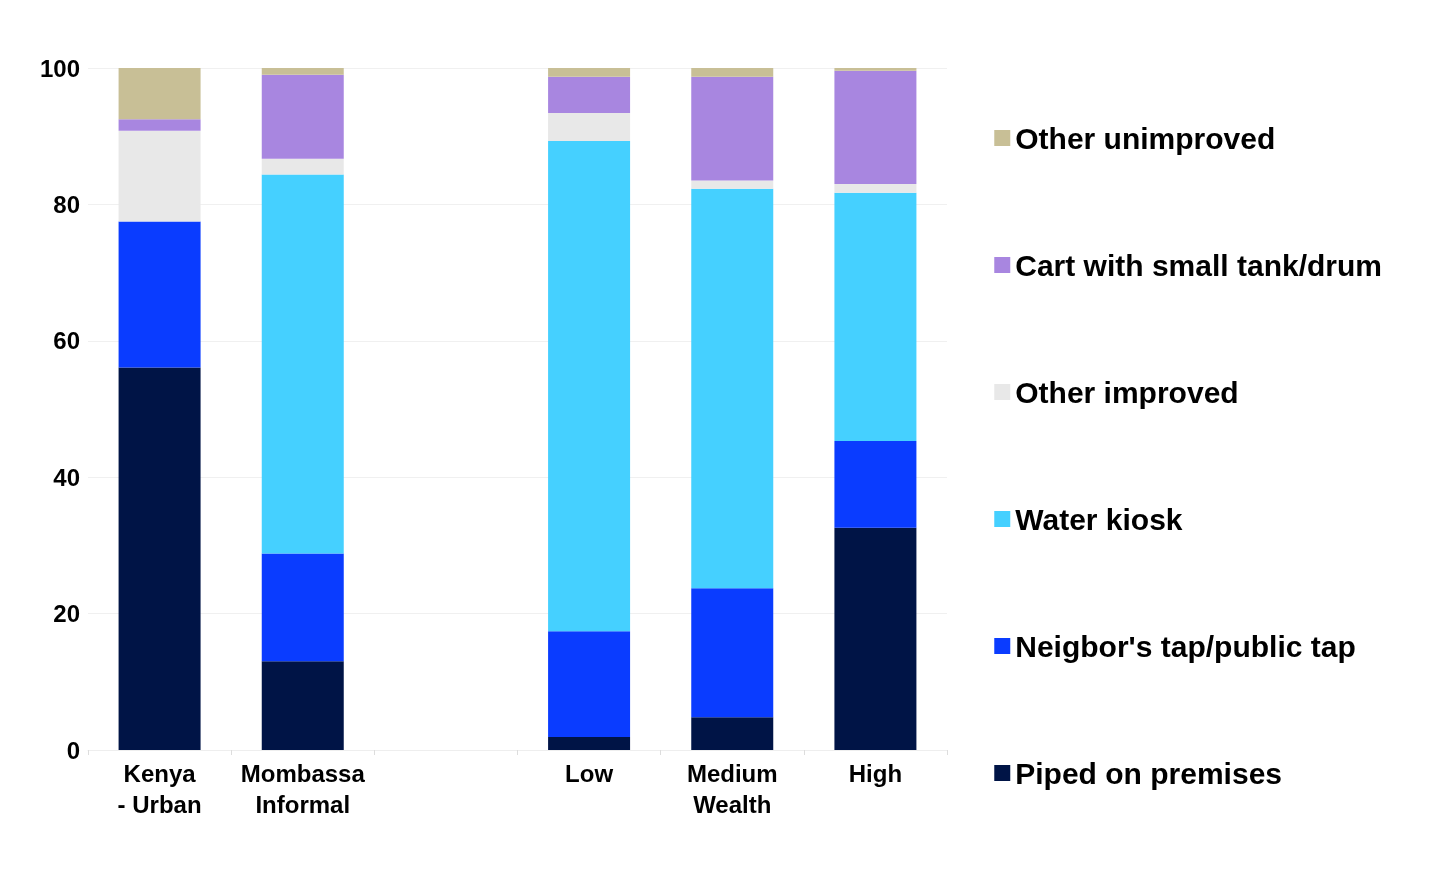 The height and width of the screenshot is (893, 1435). Describe the element at coordinates (73, 750) in the screenshot. I see `y-tick-label: 0` at that location.